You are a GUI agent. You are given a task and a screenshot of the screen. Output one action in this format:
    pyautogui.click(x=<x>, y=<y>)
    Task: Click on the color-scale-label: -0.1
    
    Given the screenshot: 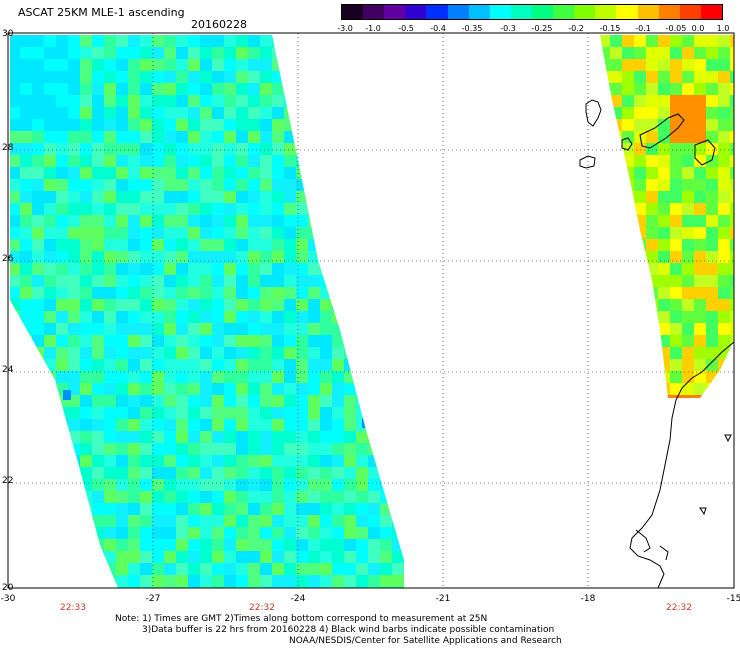 What is the action you would take?
    pyautogui.click(x=643, y=28)
    